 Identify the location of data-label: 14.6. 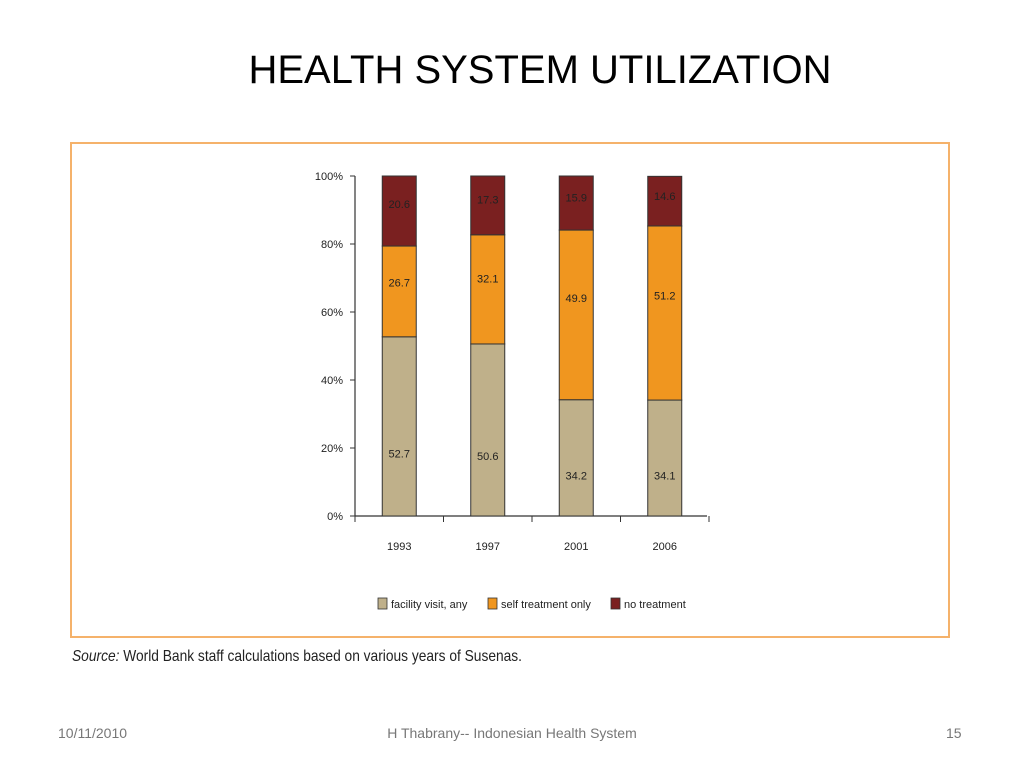
(664, 197).